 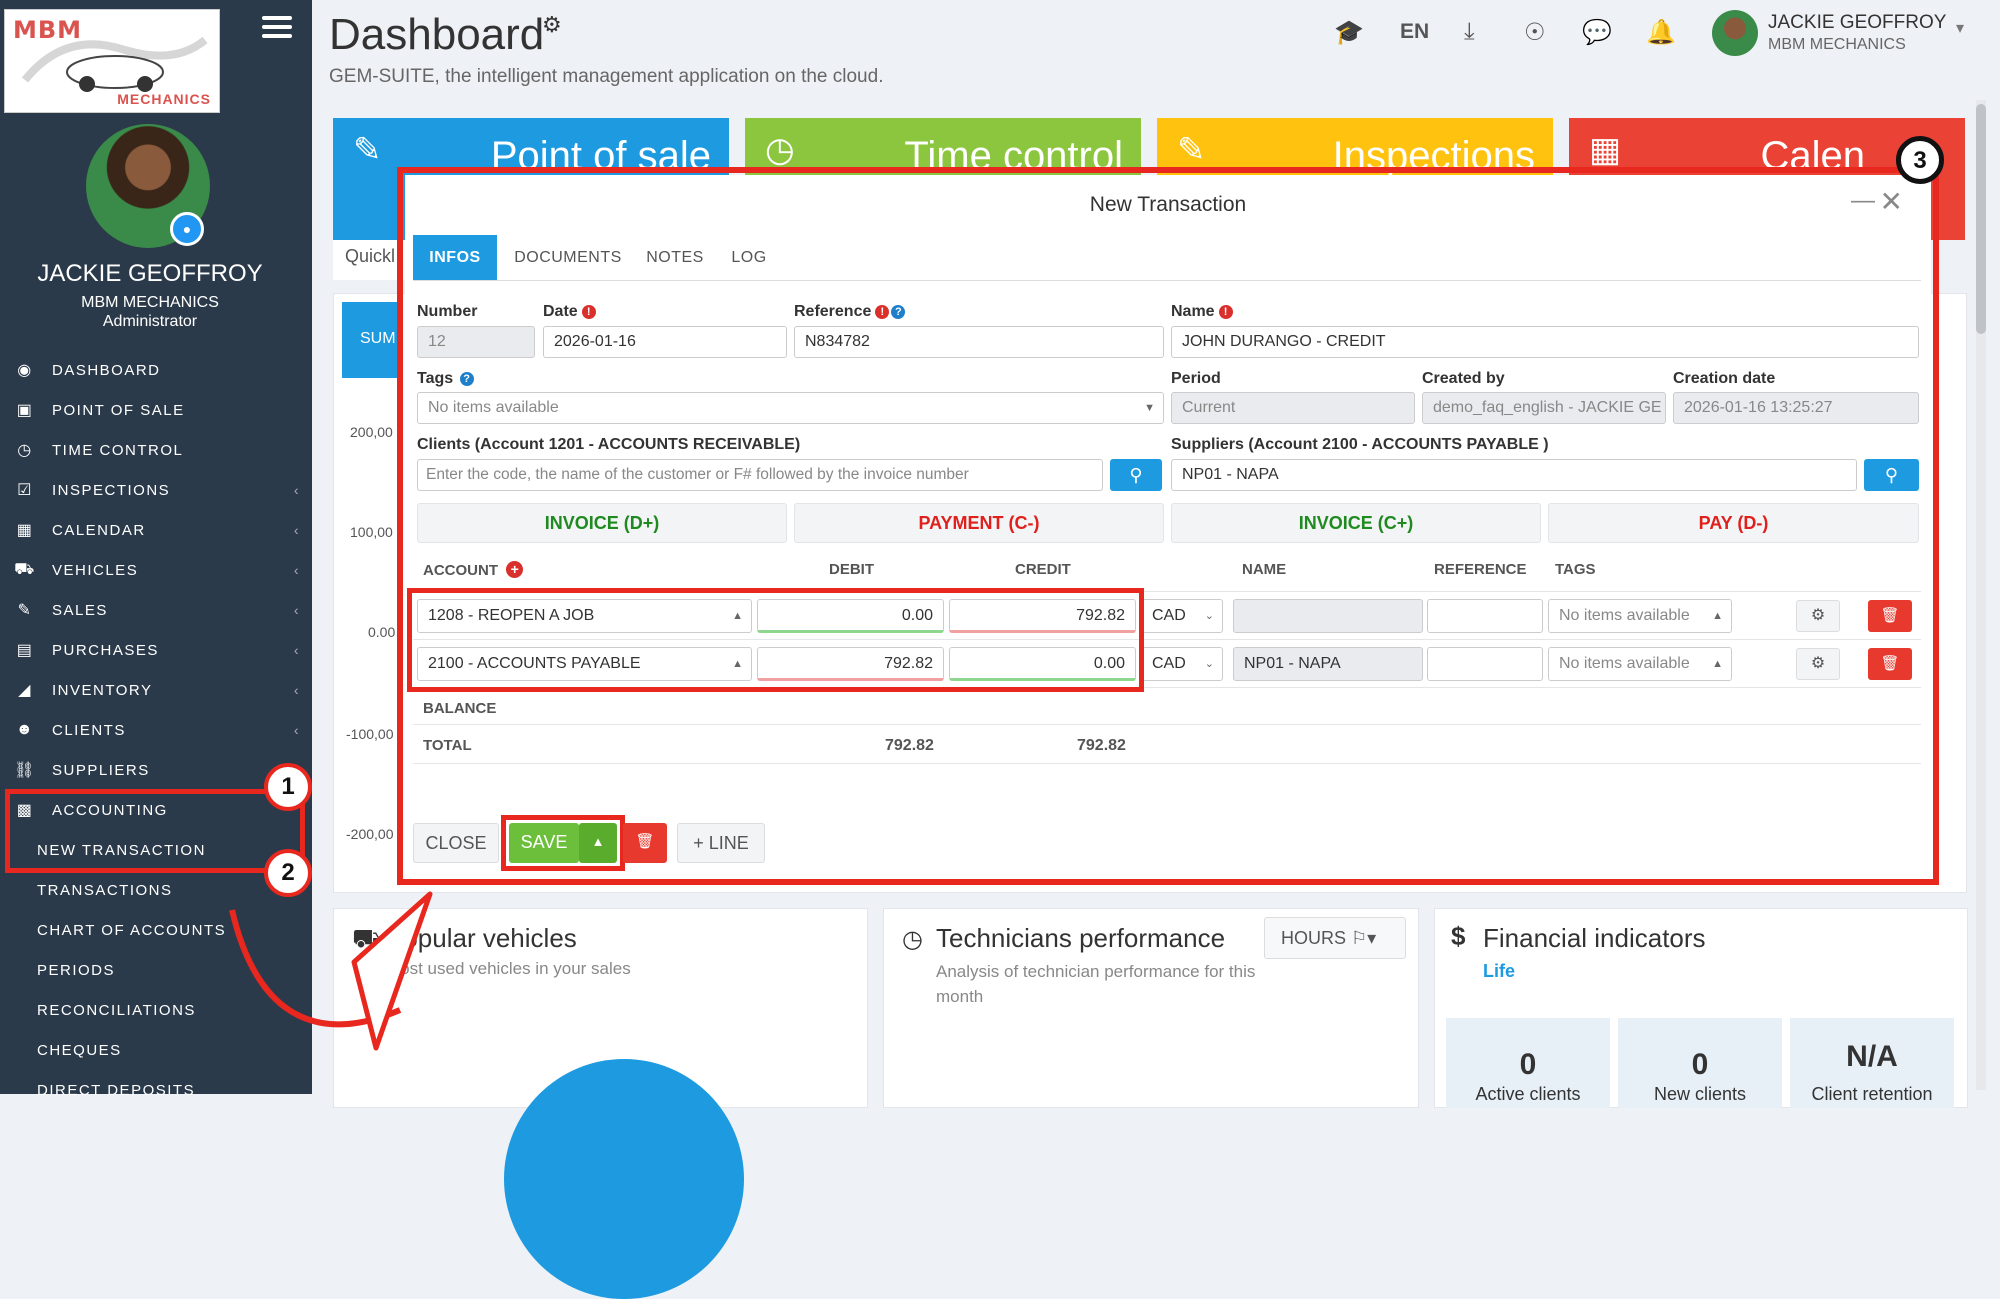 What do you see at coordinates (1981, 595) in the screenshot?
I see `scrollbar-track` at bounding box center [1981, 595].